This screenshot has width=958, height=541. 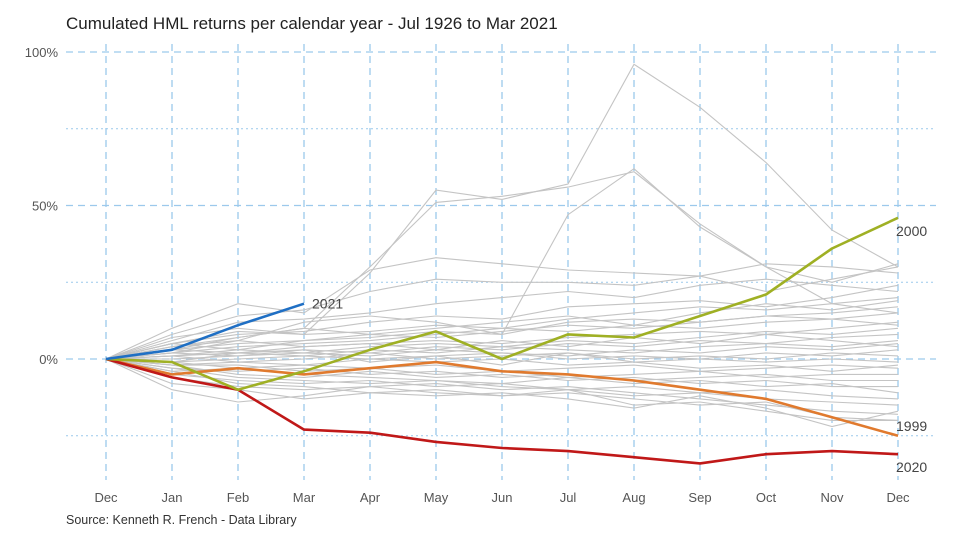 I want to click on series-line-1999, so click(x=502, y=397).